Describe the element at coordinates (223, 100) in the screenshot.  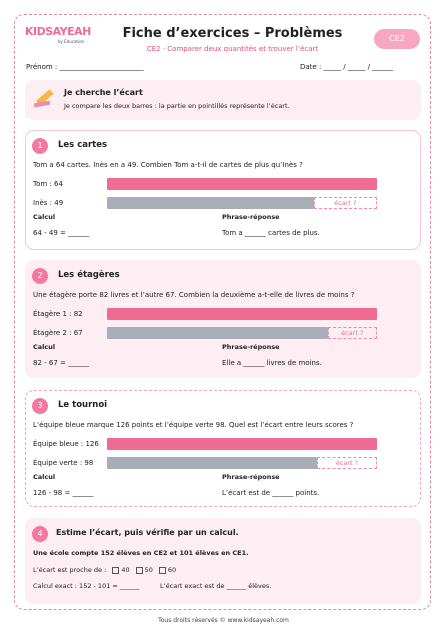
I see `intro-box` at that location.